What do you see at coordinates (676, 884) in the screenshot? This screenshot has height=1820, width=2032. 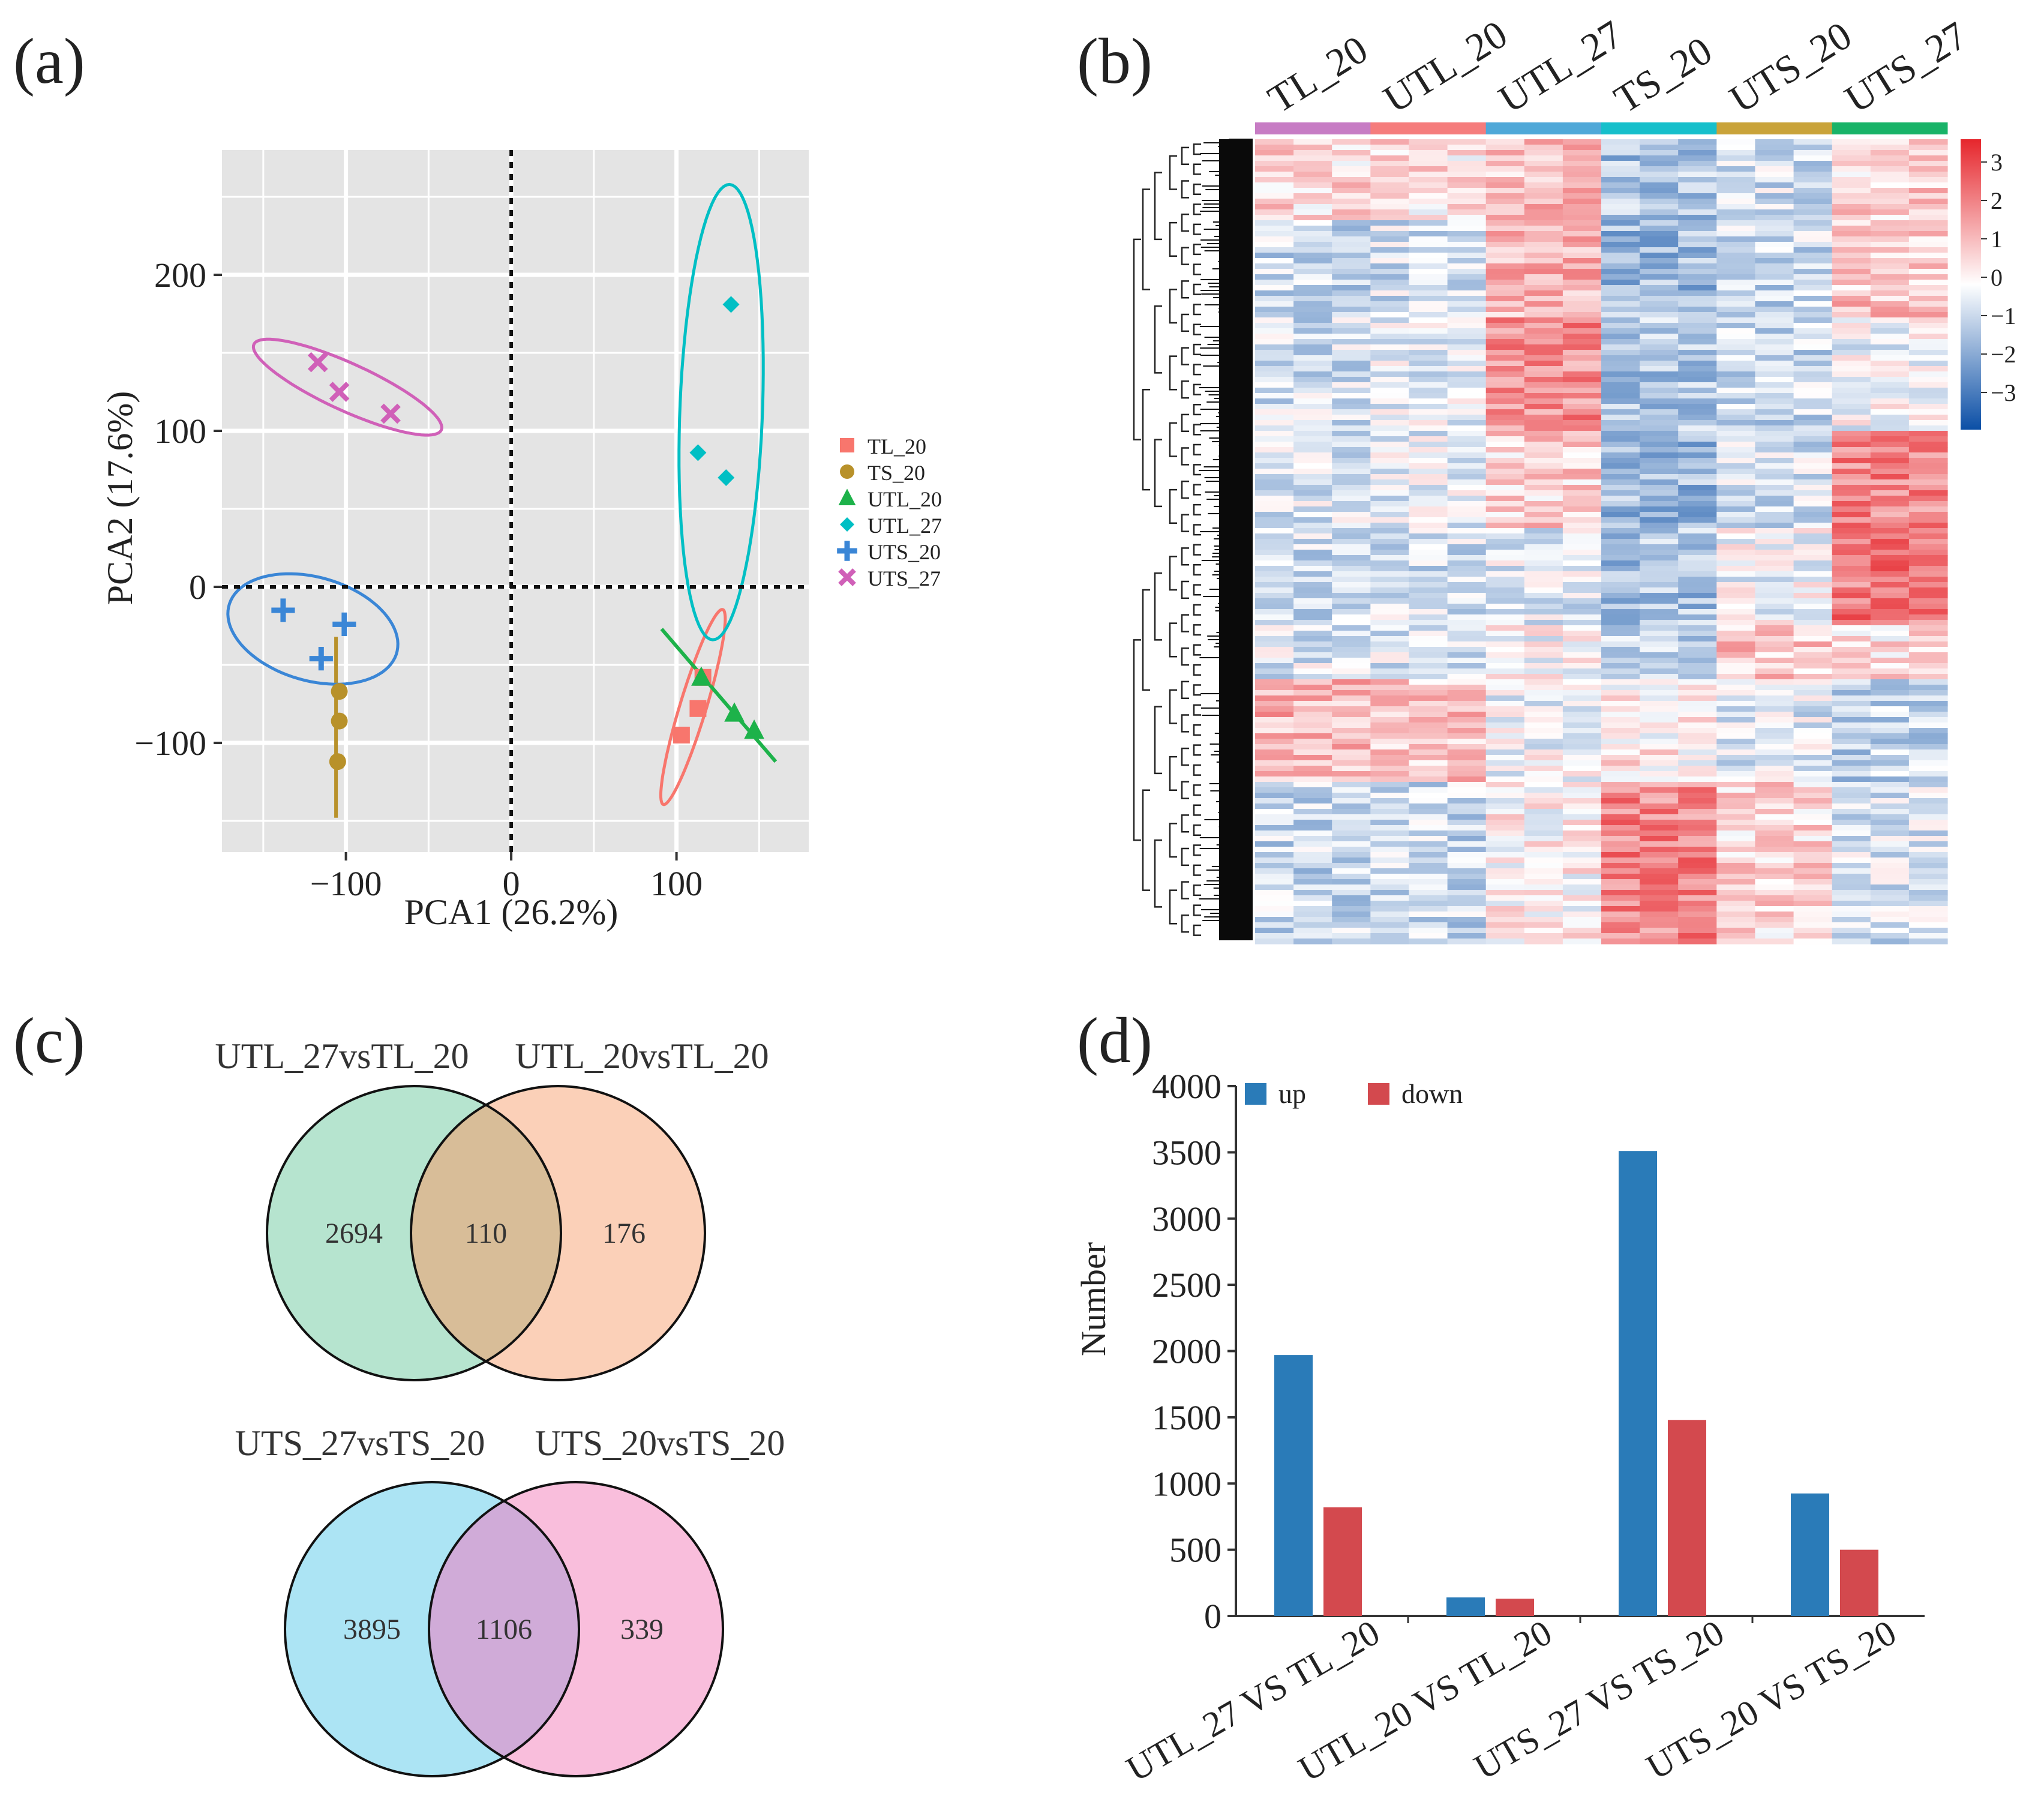 I see `pca-x-tick-label: 100` at bounding box center [676, 884].